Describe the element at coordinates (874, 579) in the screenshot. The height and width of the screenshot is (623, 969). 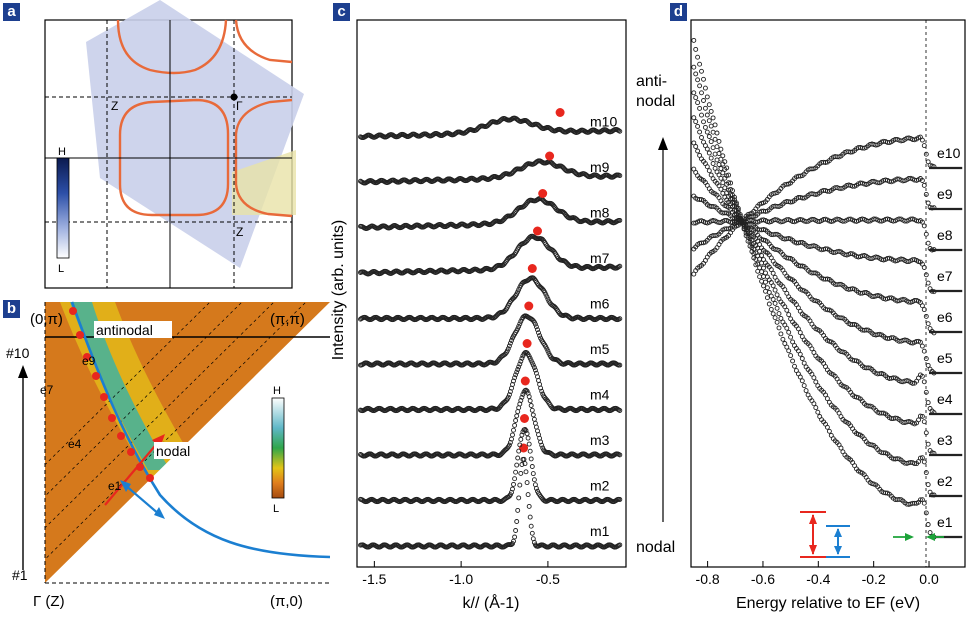
I see `d-tick-label: -0.2` at that location.